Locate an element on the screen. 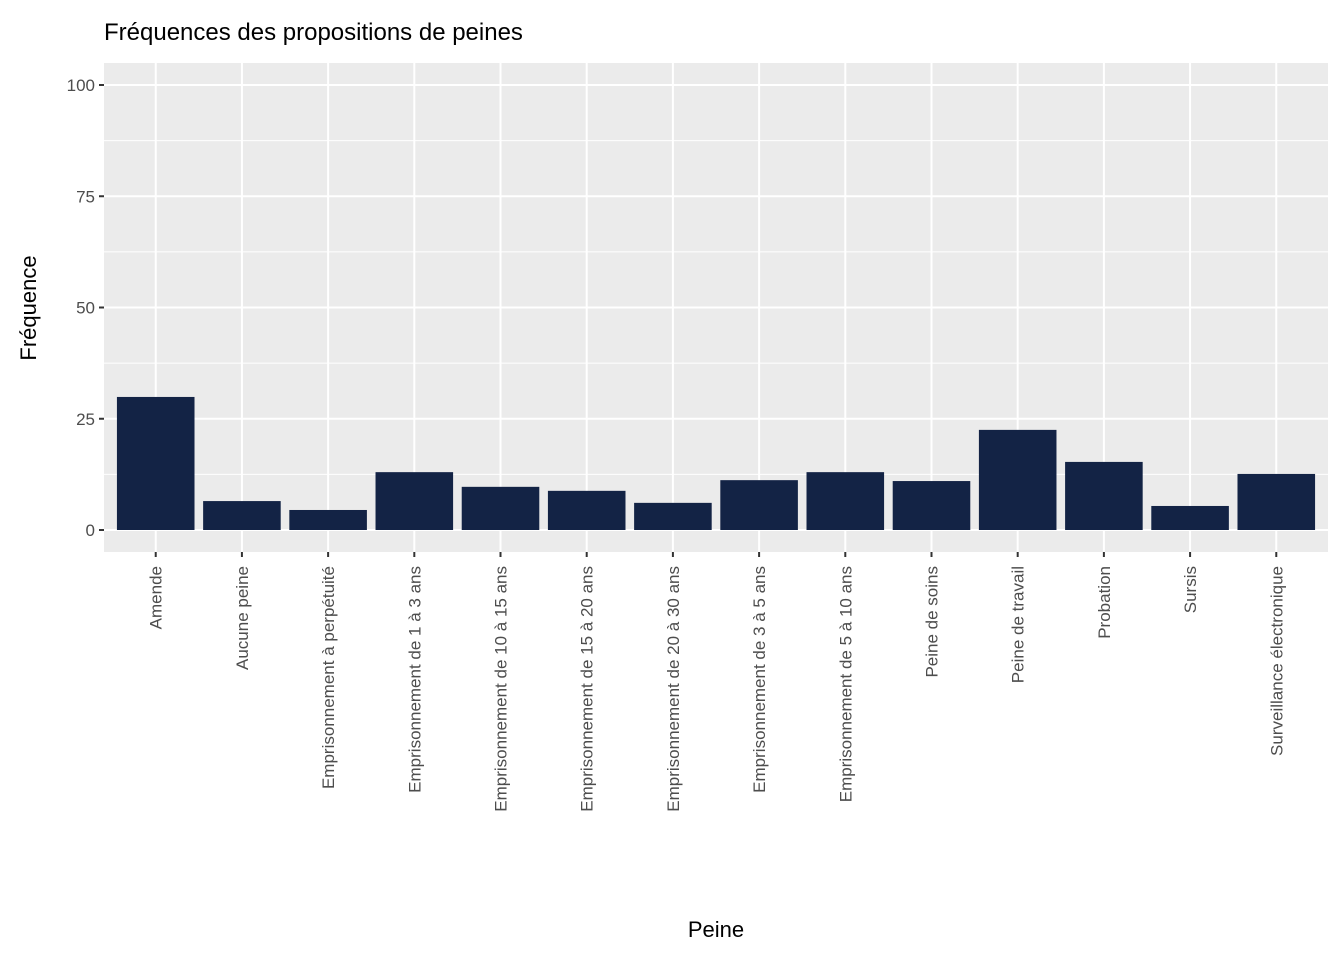  x-tick-label: Amende is located at coordinates (156, 597).